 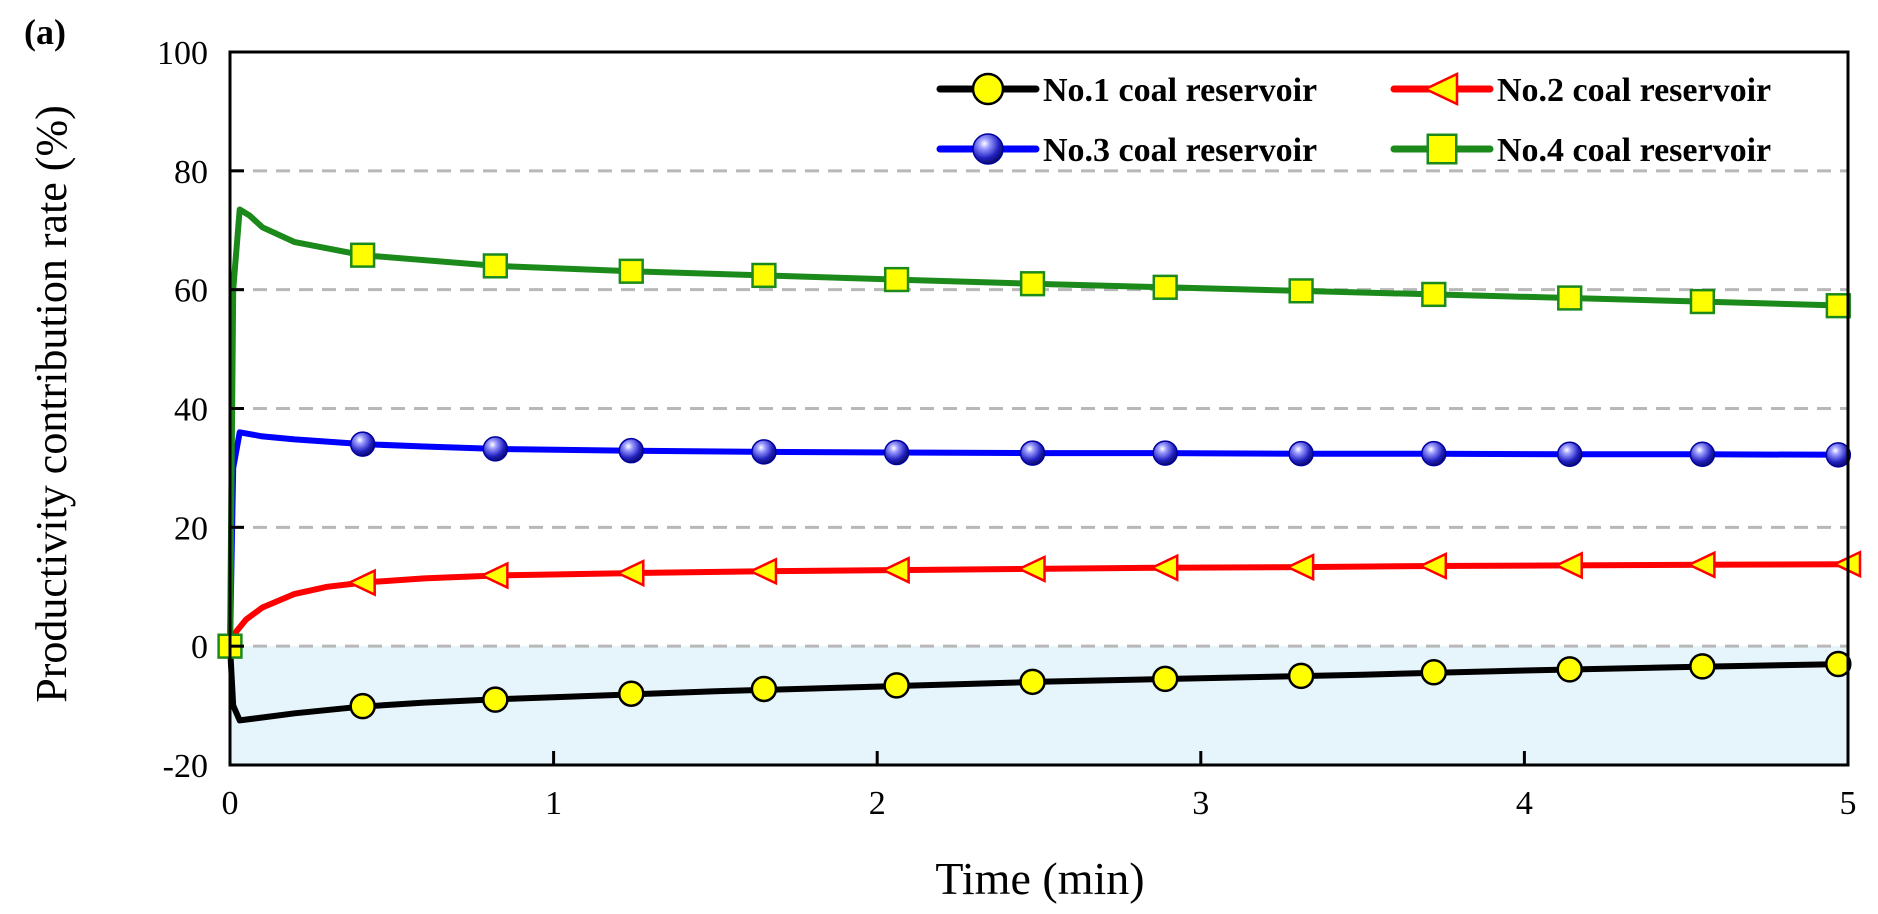 What do you see at coordinates (1524, 803) in the screenshot?
I see `x-tick-label-4: 4` at bounding box center [1524, 803].